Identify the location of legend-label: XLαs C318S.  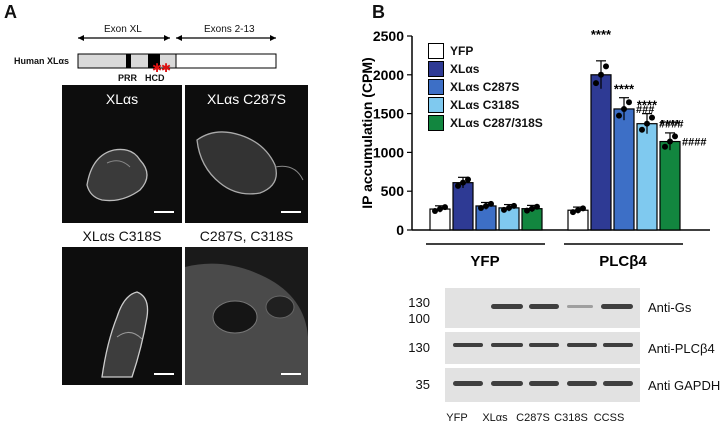
(485, 105).